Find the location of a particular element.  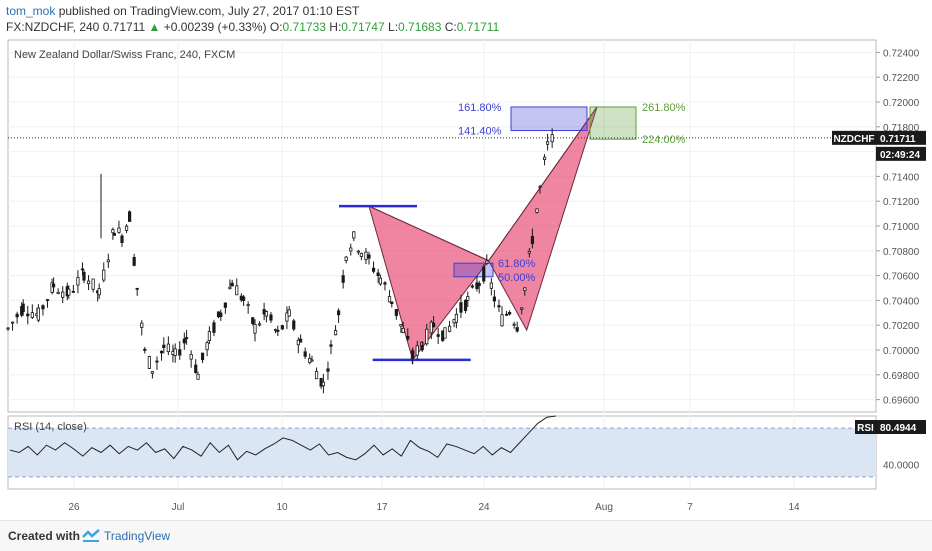

fib-level-label: 261.80% is located at coordinates (664, 108).